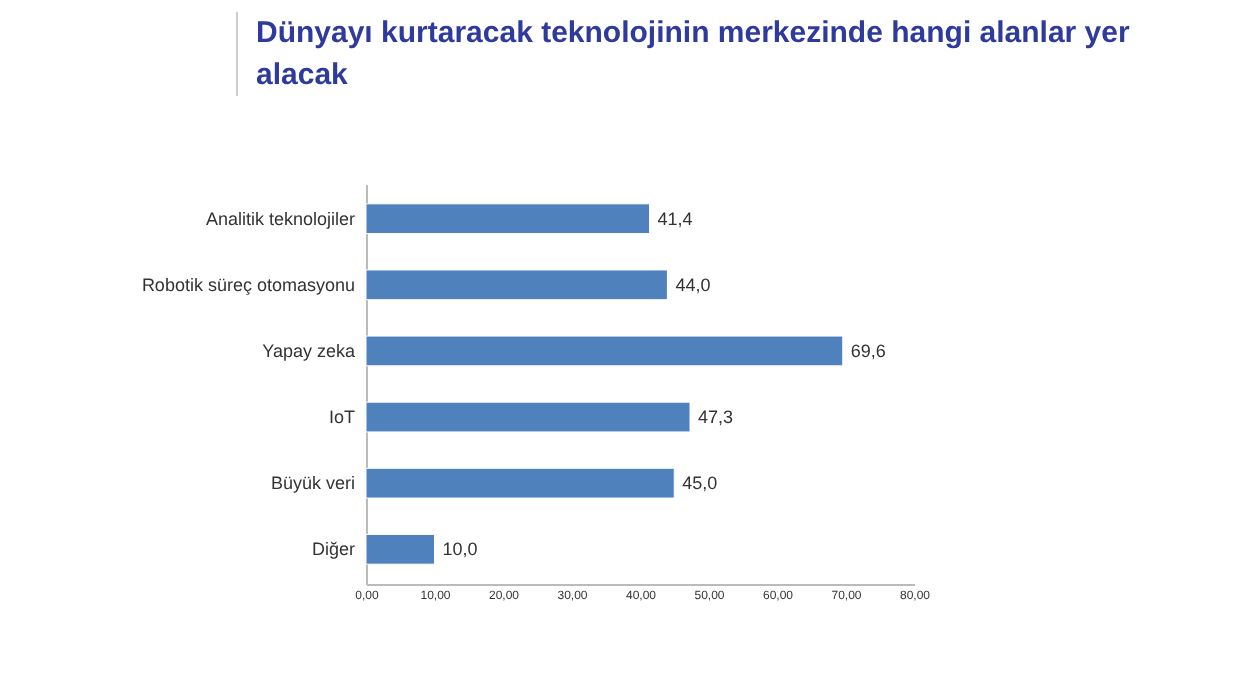 The width and height of the screenshot is (1240, 698). Describe the element at coordinates (868, 350) in the screenshot. I see `data-label: 69,6` at that location.